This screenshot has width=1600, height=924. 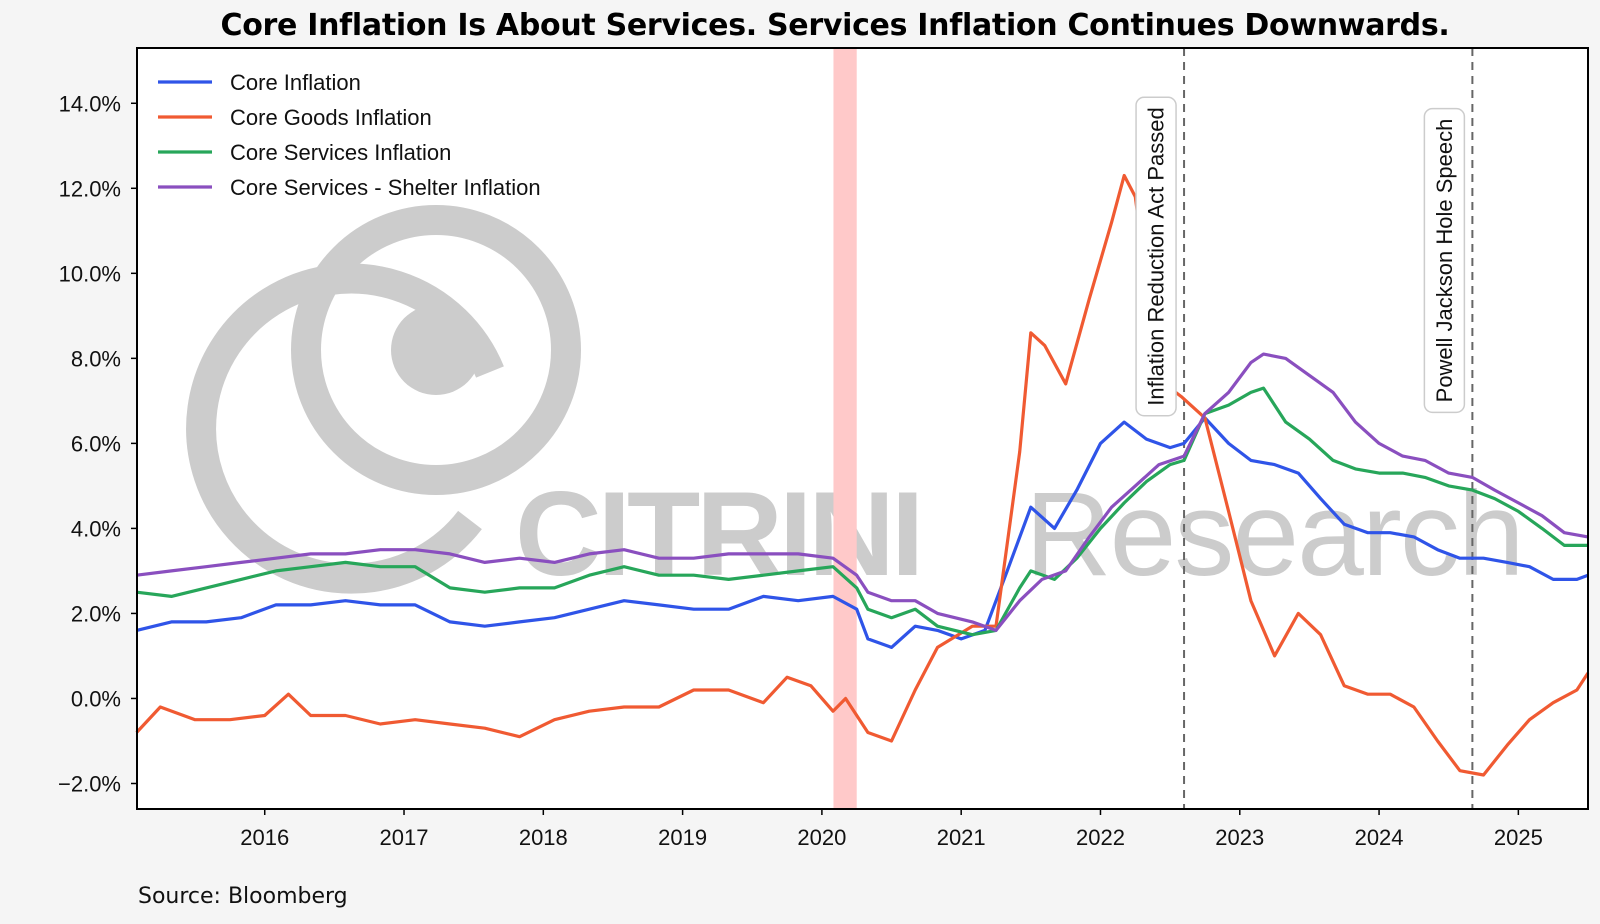 What do you see at coordinates (340, 152) in the screenshot?
I see `legend-label: Core Services Inflation` at bounding box center [340, 152].